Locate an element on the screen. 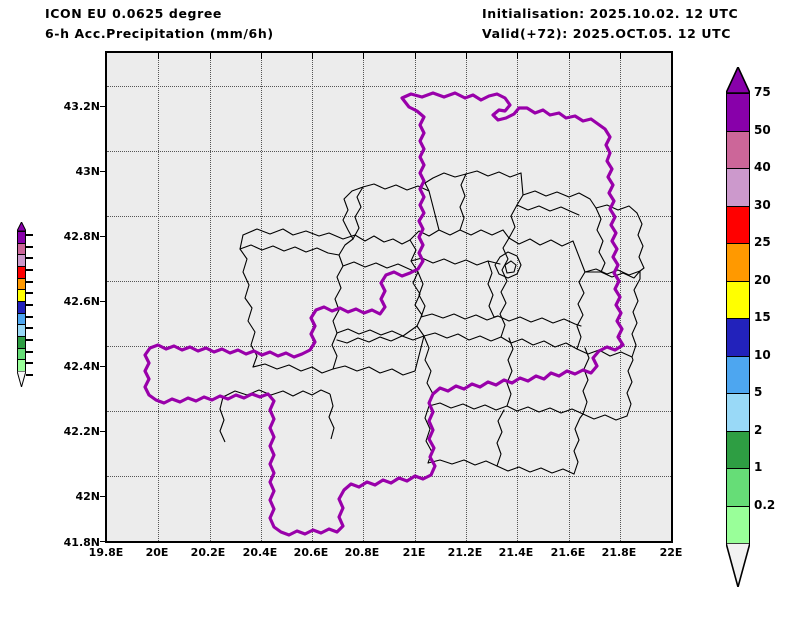  colorbar-label: 2 is located at coordinates (758, 429).